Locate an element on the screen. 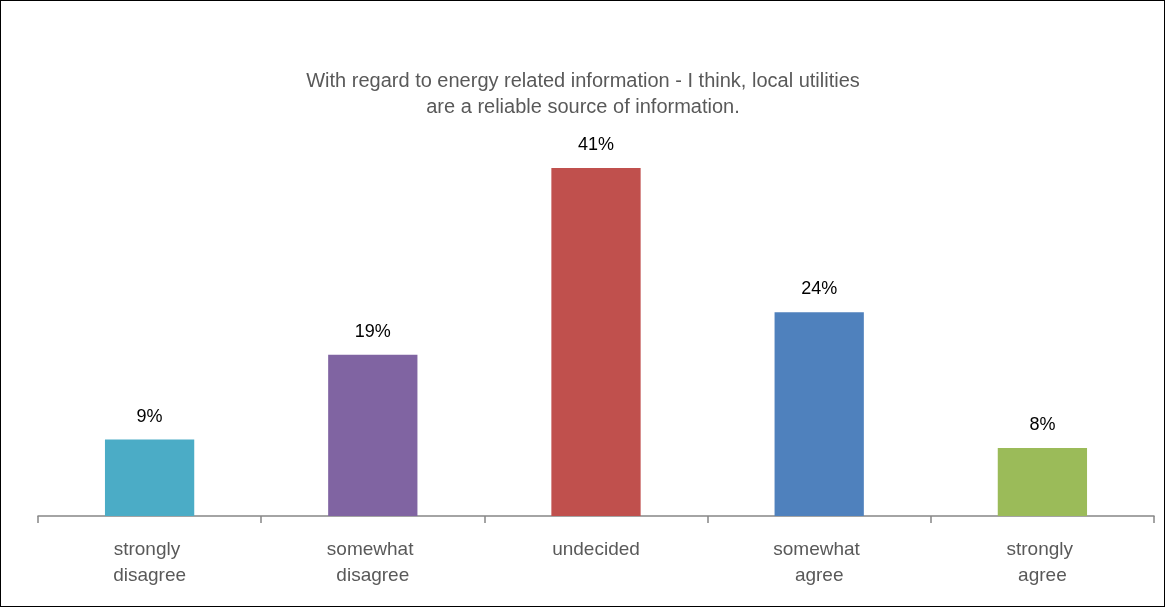 The width and height of the screenshot is (1166, 610). x-tick-label: somewhat agree is located at coordinates (819, 561).